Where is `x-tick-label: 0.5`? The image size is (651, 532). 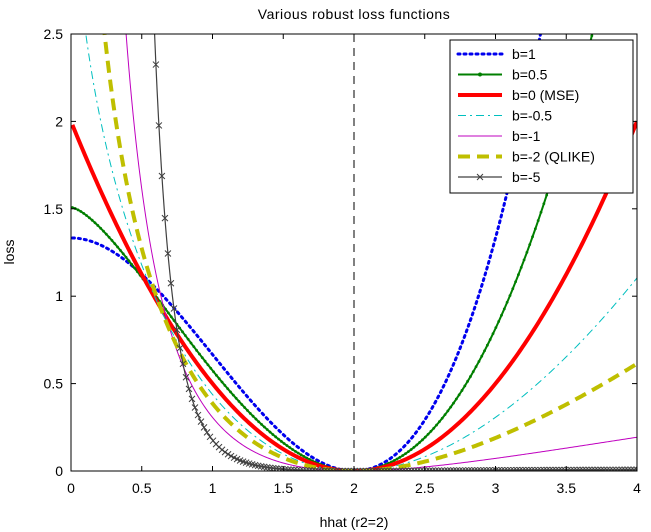 x-tick-label: 0.5 is located at coordinates (142, 488).